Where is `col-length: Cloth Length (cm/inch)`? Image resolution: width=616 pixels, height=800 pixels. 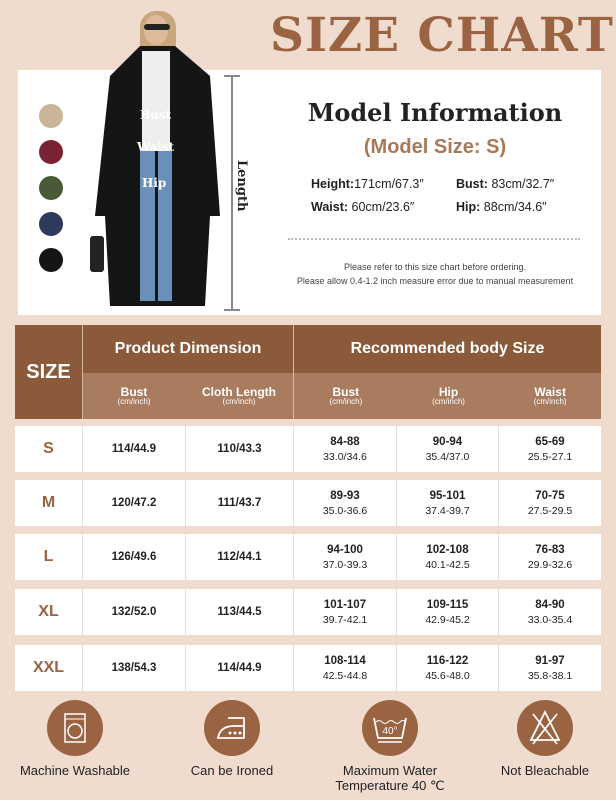 col-length: Cloth Length (cm/inch) is located at coordinates (239, 396).